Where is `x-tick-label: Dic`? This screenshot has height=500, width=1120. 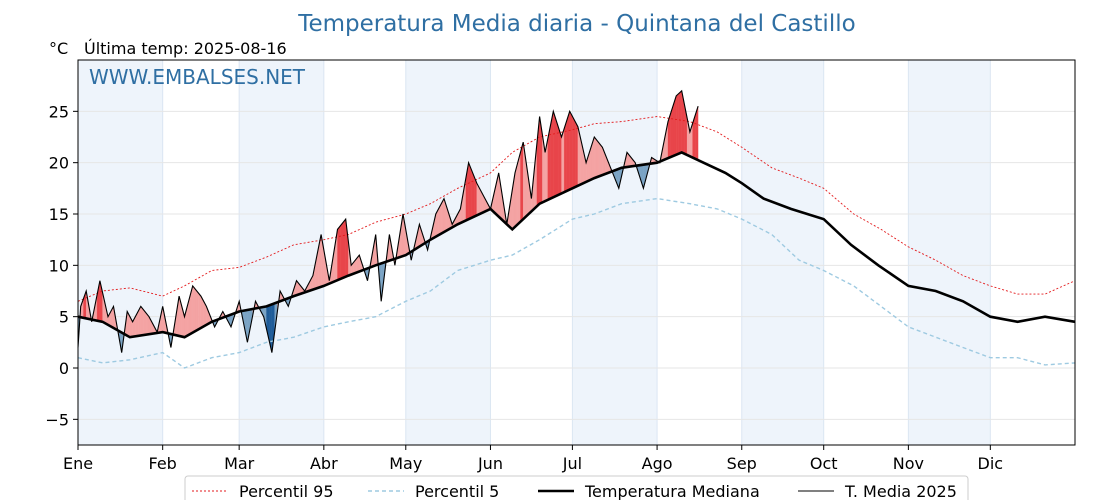
x-tick-label: Dic is located at coordinates (991, 463).